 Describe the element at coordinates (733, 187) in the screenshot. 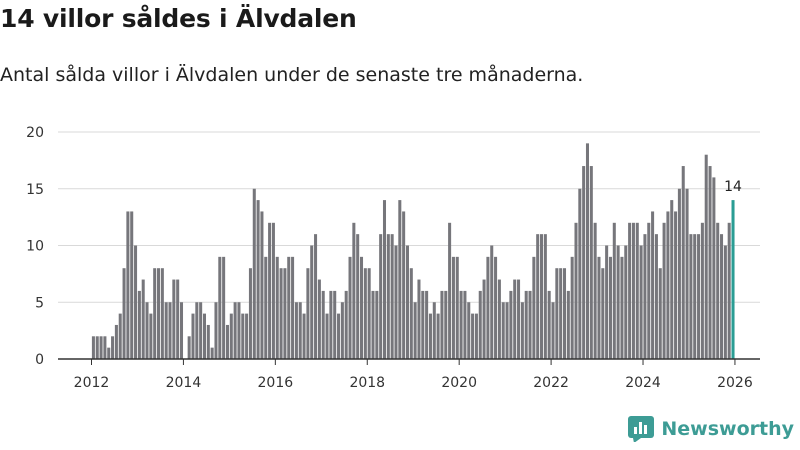

I see `last-value-label: 14` at that location.